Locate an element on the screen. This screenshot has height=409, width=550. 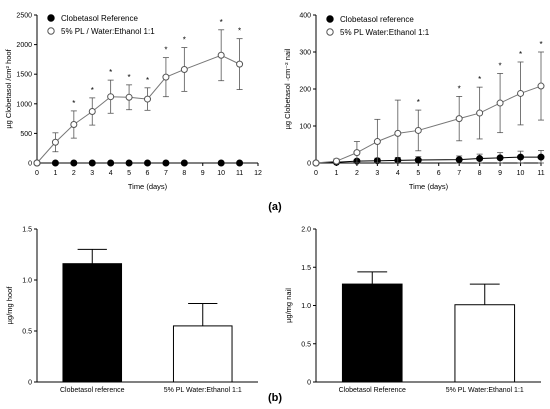
y-tick-label: 400 is located at coordinates (305, 16).